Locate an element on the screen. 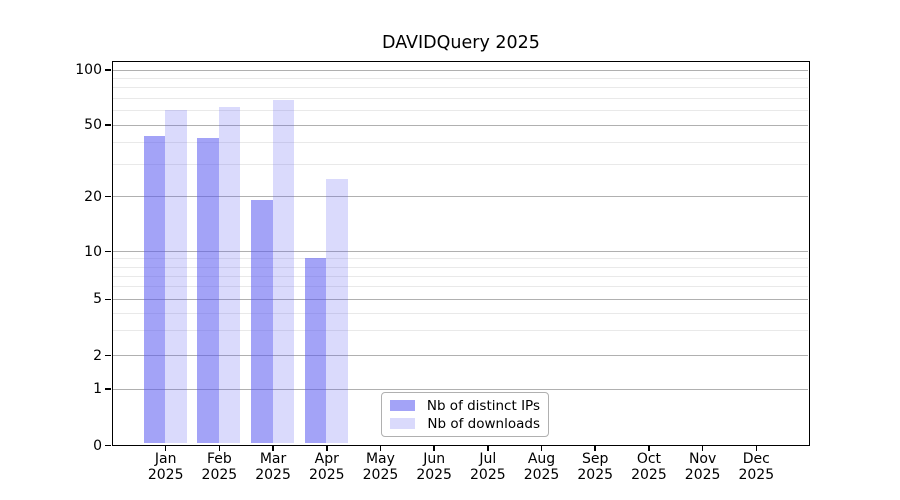 The image size is (900, 500). distinct-ips-swatch is located at coordinates (402, 405).